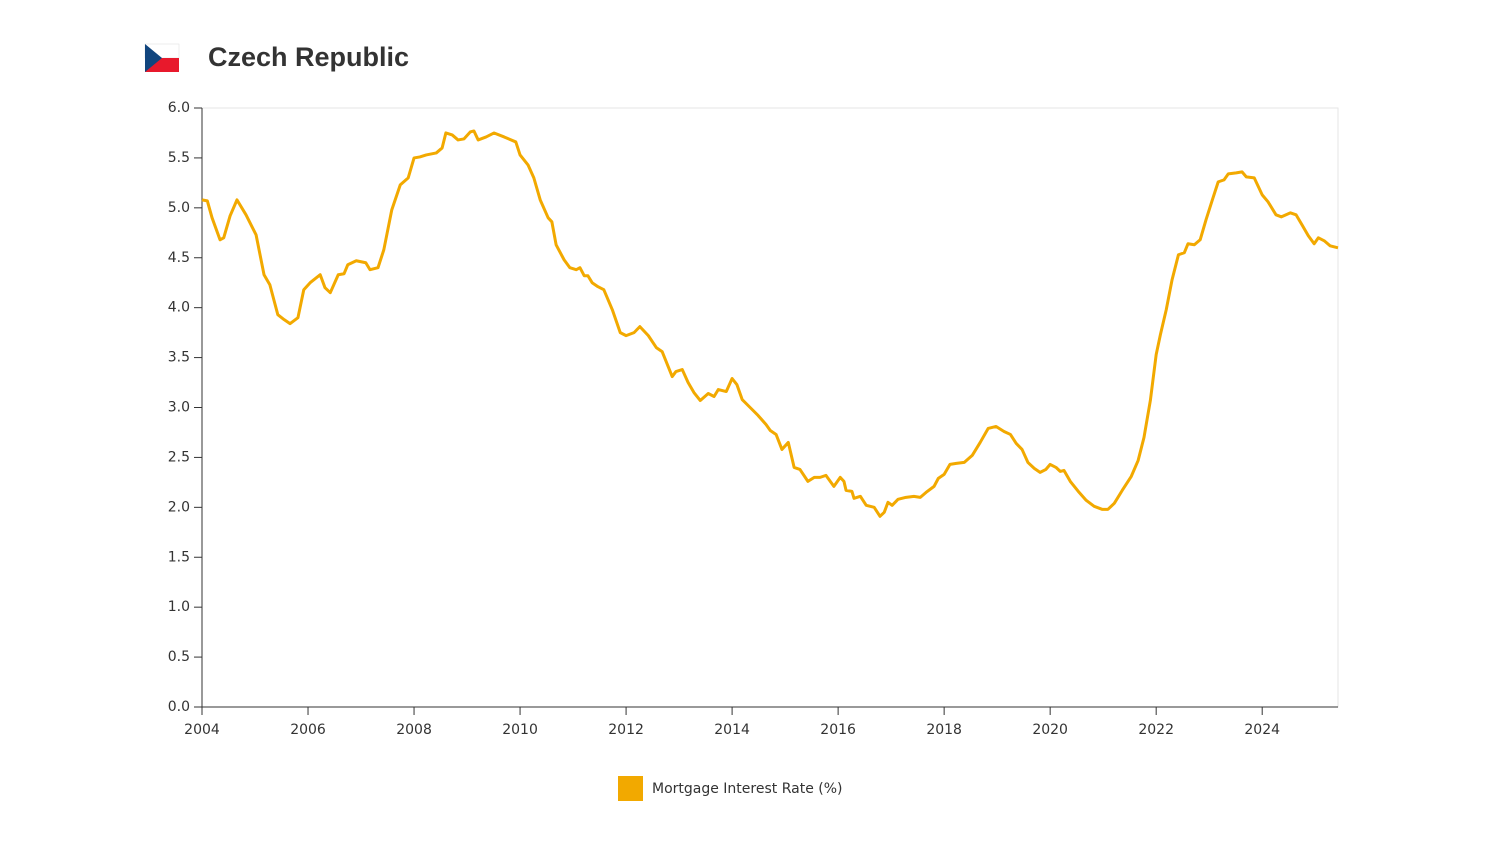 This screenshot has height=868, width=1508. What do you see at coordinates (179, 657) in the screenshot?
I see `y-tick-label: 0.5` at bounding box center [179, 657].